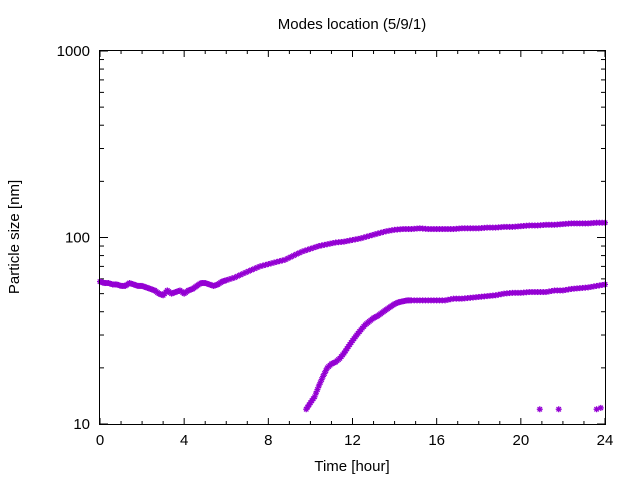  I want to click on x-tick-label: 20, so click(520, 440).